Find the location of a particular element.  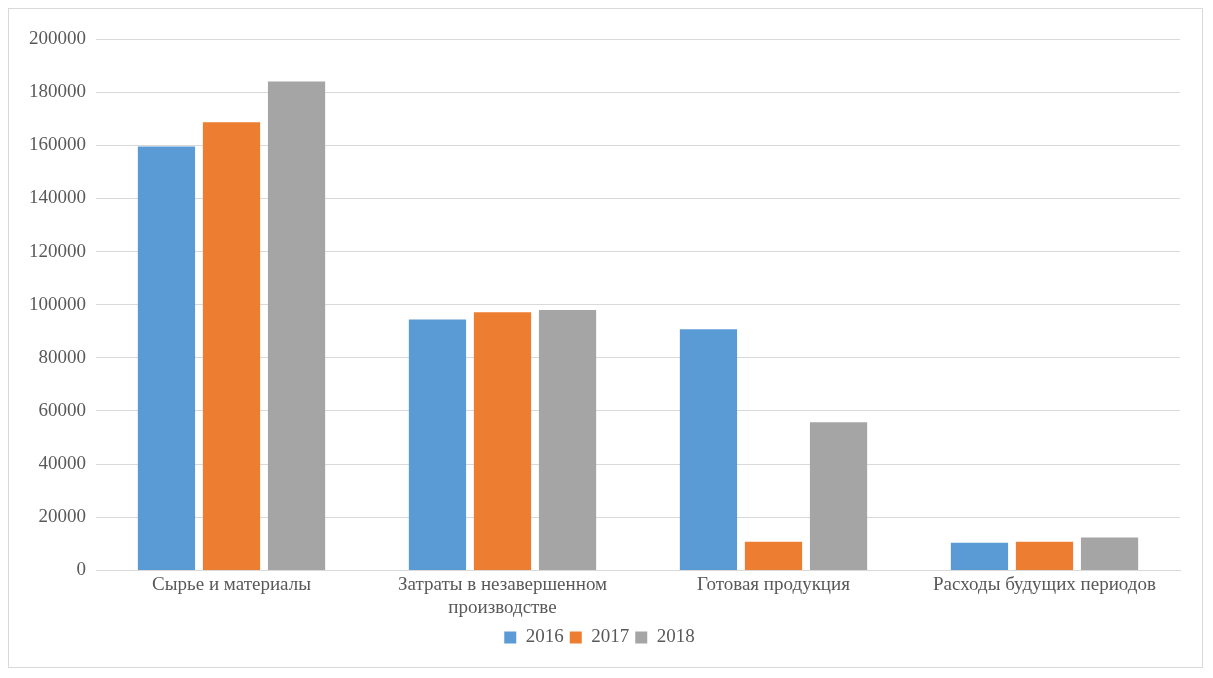

y-tick-label: 100000 is located at coordinates (57, 303).